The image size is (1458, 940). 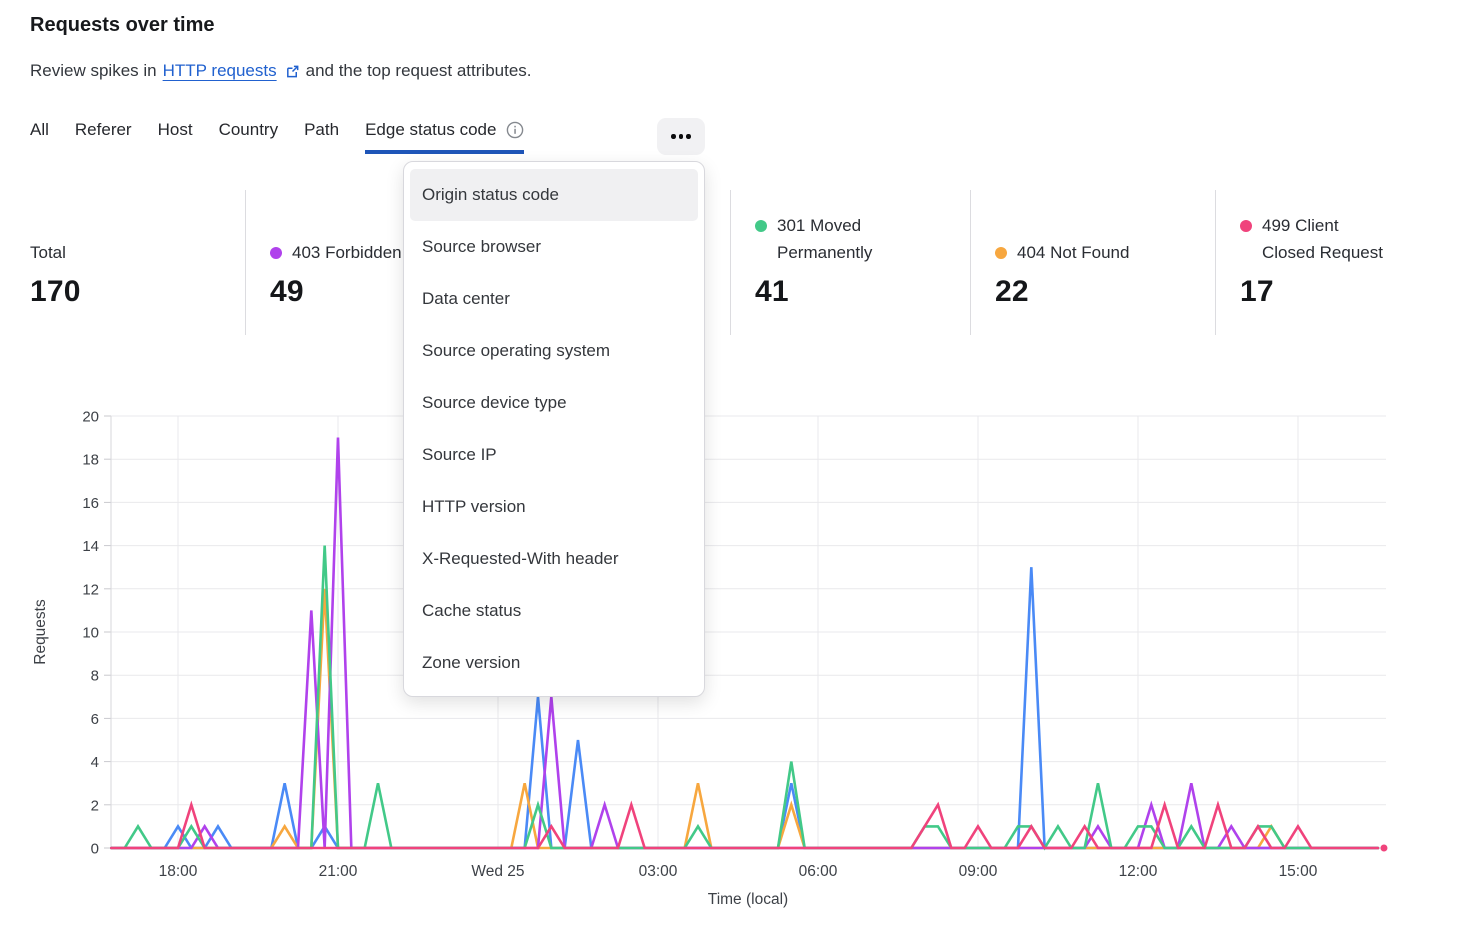 I want to click on menu-item-source-browser: Source browser, so click(x=482, y=246).